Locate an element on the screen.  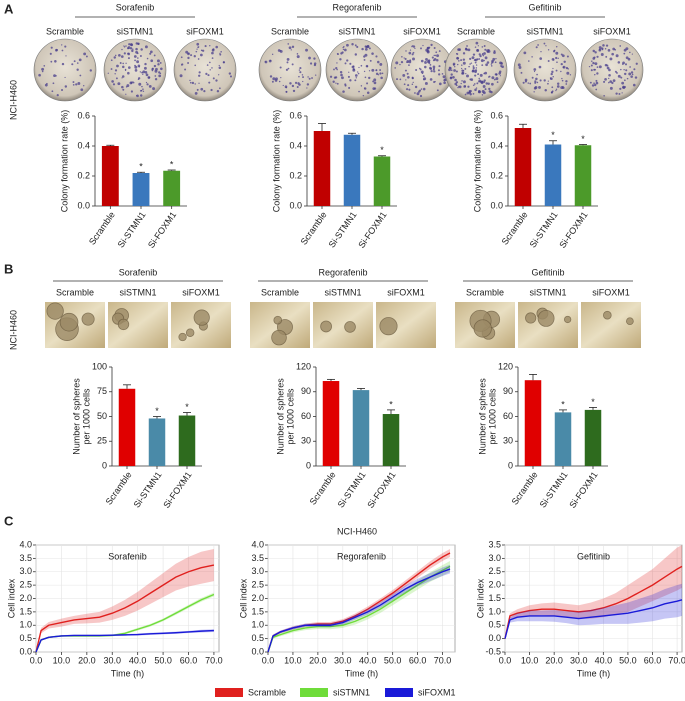
y-tick-label: 0 is located at coordinates (104, 465).